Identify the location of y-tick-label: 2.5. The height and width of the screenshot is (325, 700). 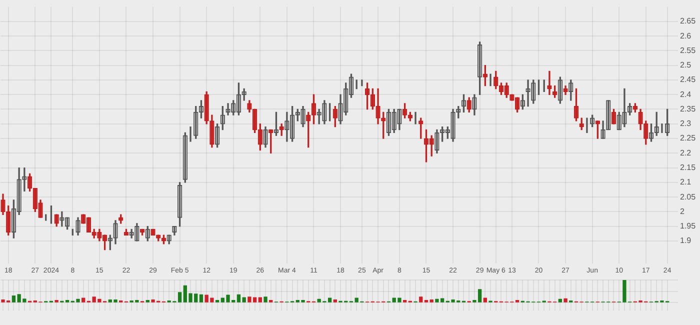
(686, 65).